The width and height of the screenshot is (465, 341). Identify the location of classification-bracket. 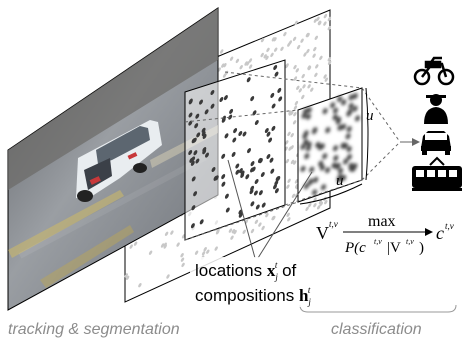
(378, 308).